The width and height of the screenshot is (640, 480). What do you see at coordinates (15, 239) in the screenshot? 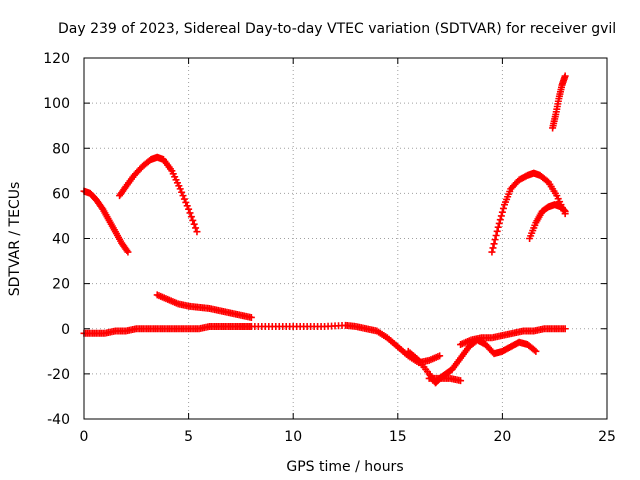
I see `y-axis-label: SDTVAR / TECUs` at bounding box center [15, 239].